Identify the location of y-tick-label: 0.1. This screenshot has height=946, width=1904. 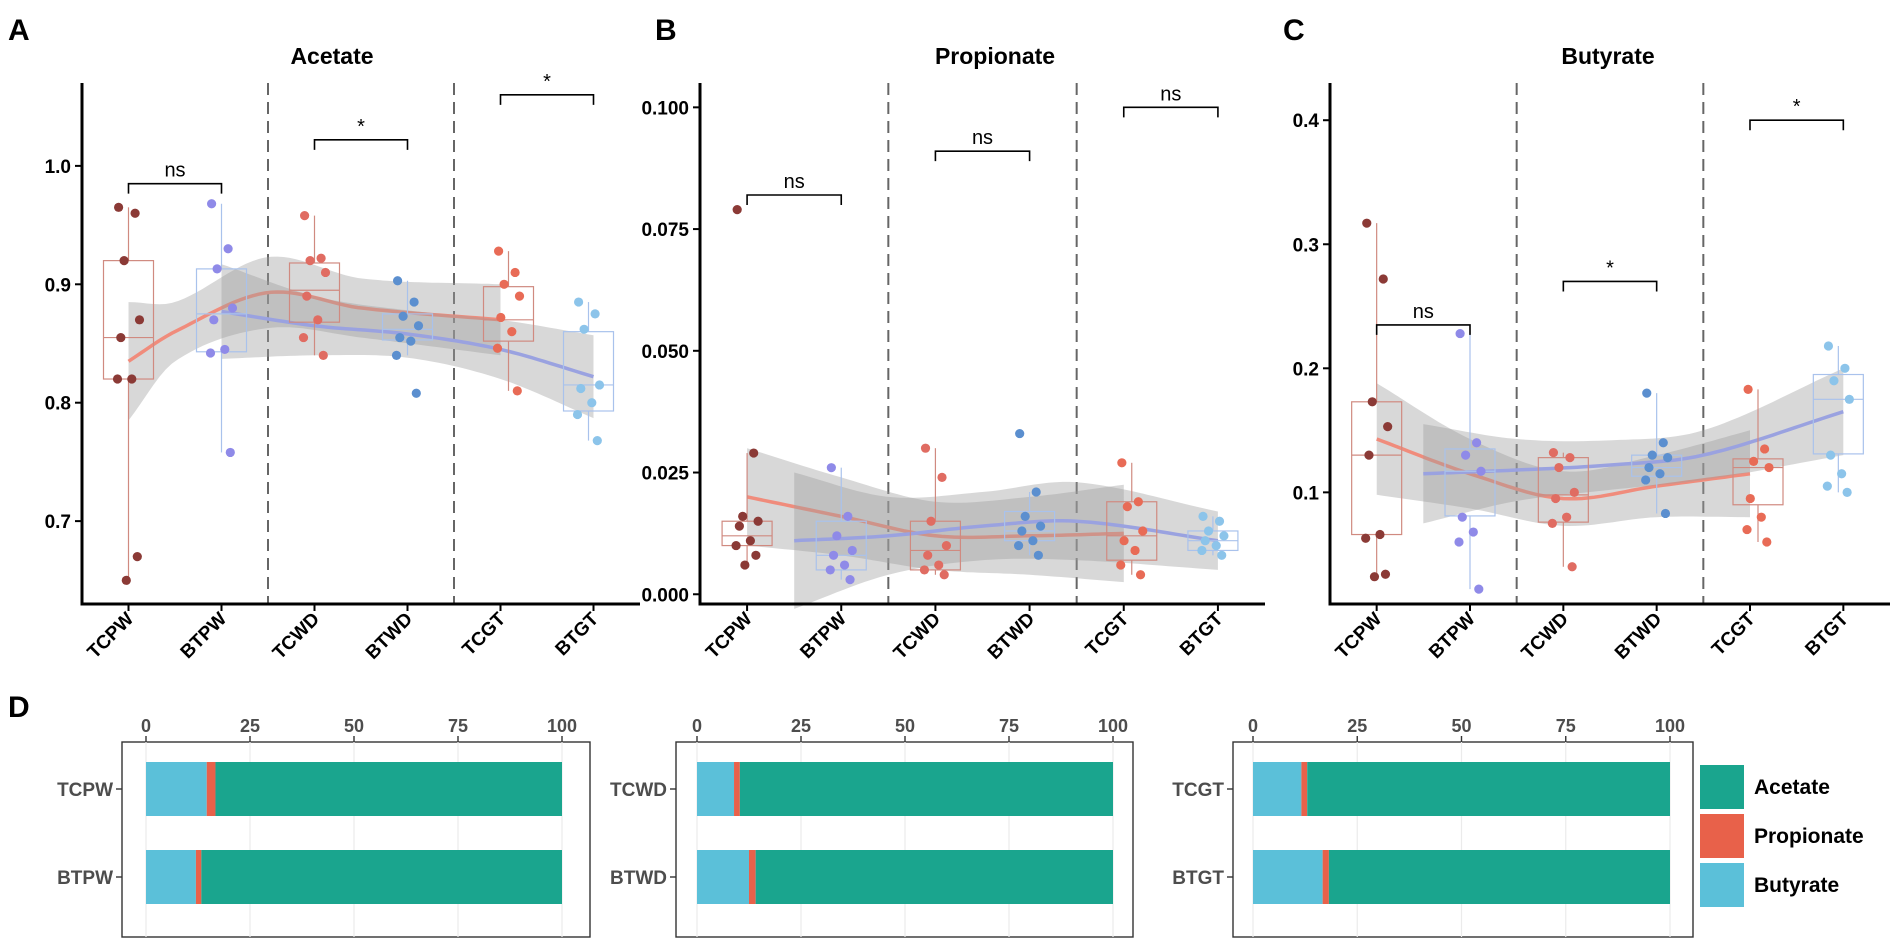
(1306, 493).